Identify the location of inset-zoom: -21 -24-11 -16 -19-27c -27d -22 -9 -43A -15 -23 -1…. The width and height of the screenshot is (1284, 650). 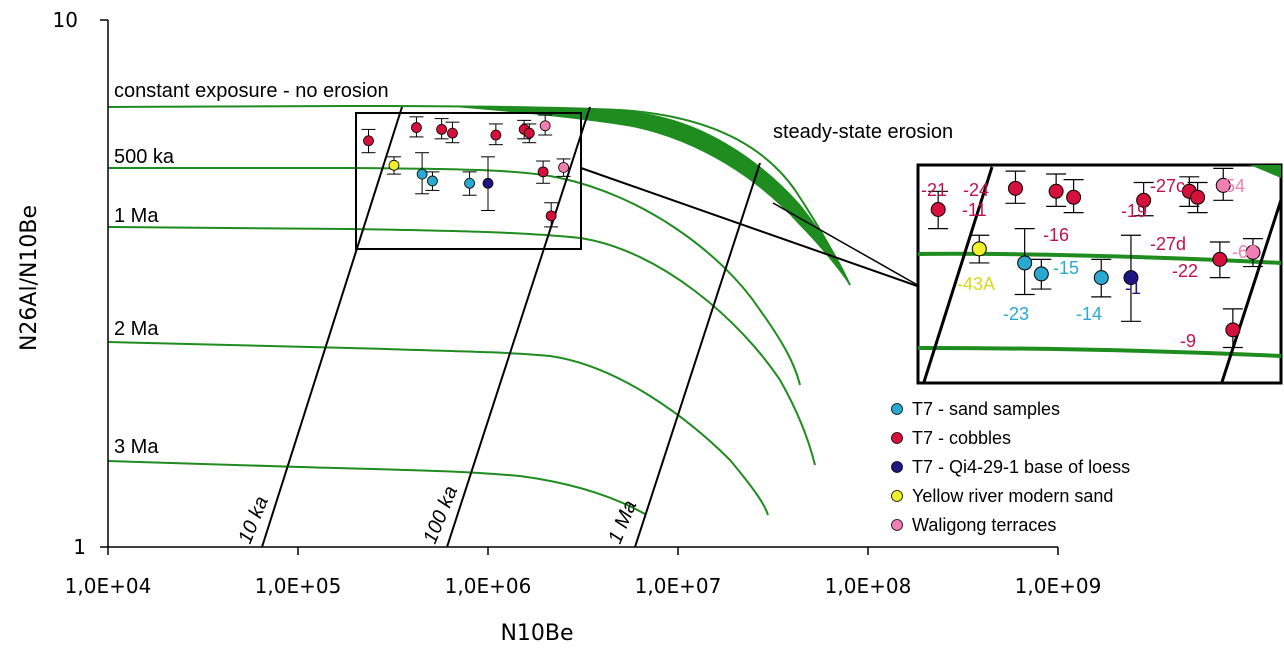
(1099, 274).